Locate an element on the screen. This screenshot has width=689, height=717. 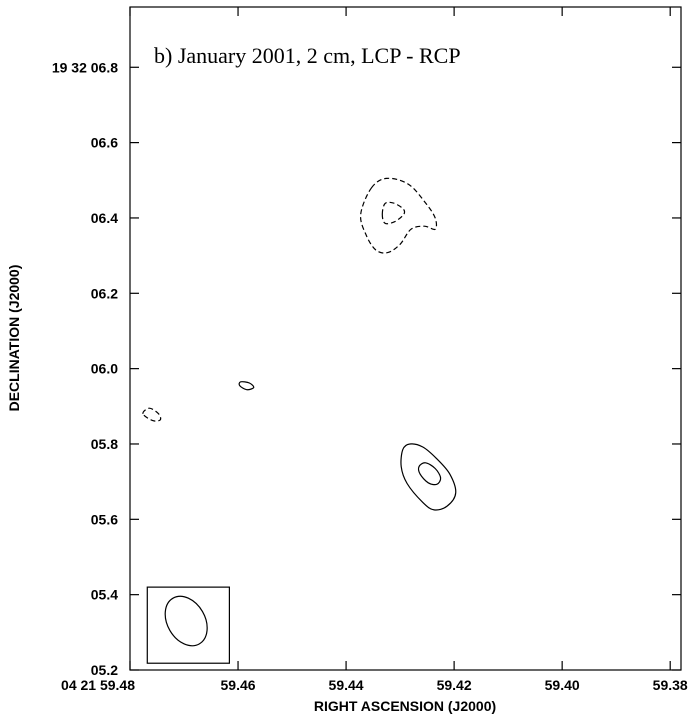
contour-positive-inner is located at coordinates (429, 474).